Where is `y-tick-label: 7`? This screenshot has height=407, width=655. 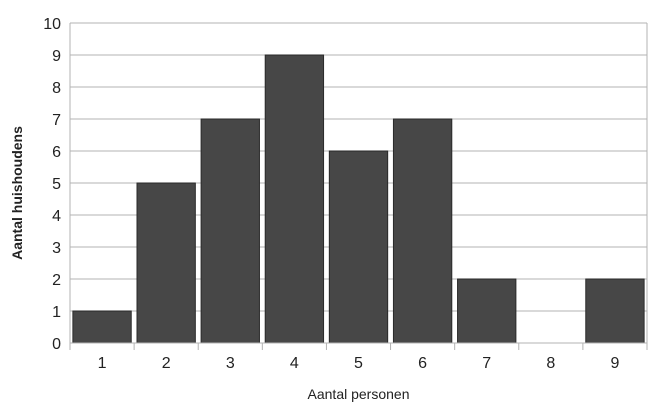 y-tick-label: 7 is located at coordinates (56, 120).